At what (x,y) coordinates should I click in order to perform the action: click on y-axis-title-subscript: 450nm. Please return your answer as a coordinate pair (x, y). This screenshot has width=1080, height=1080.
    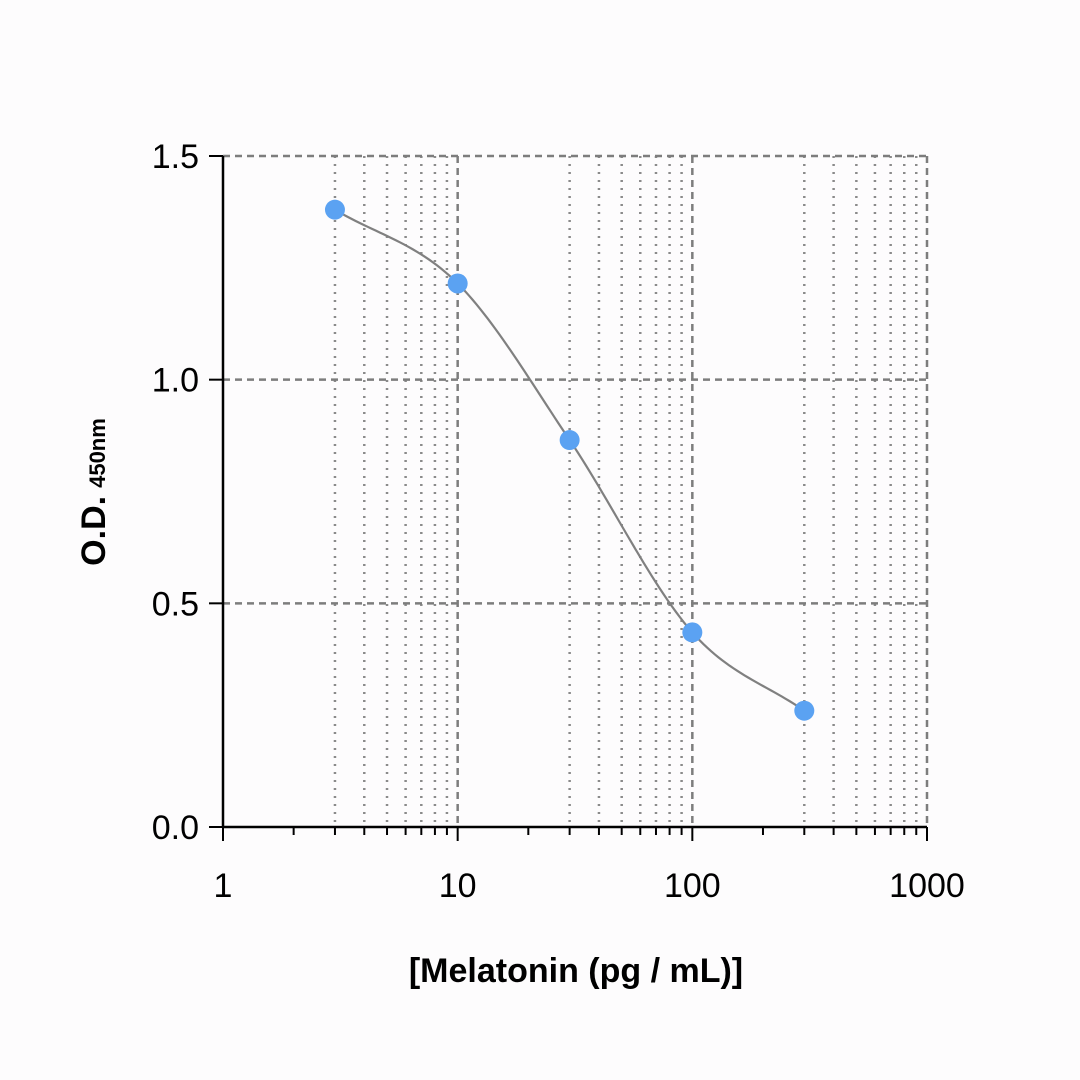
    Looking at the image, I should click on (97, 453).